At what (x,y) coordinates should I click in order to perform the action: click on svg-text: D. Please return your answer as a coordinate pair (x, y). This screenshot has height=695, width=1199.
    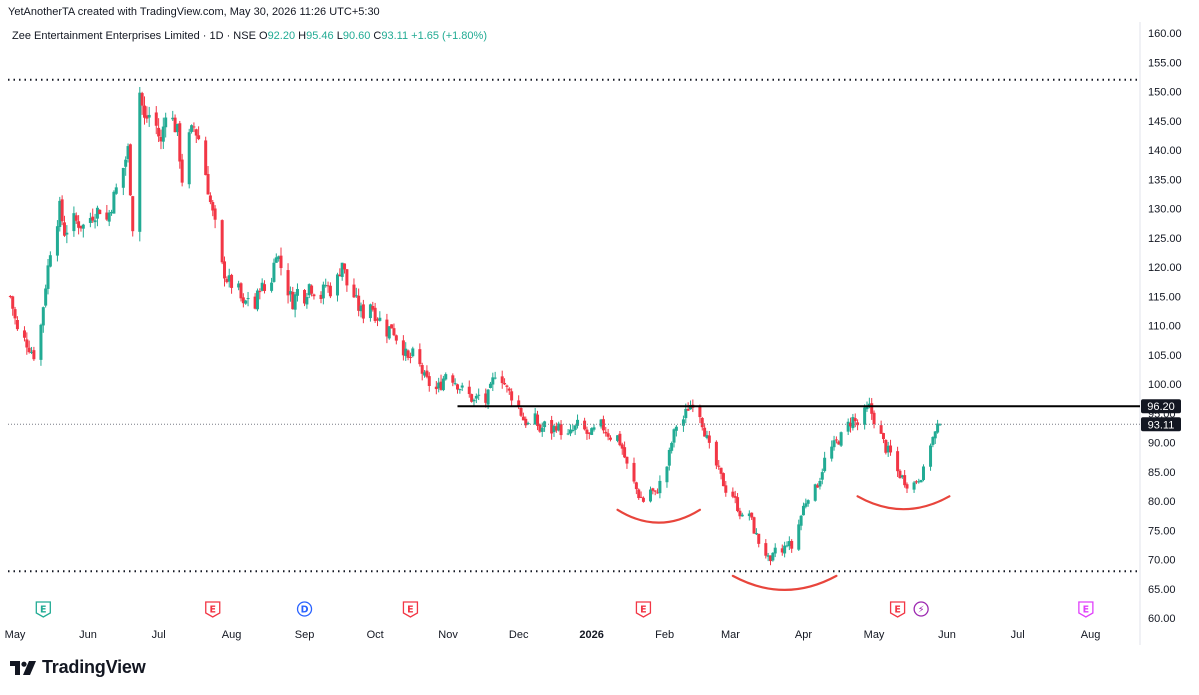
    Looking at the image, I should click on (305, 610).